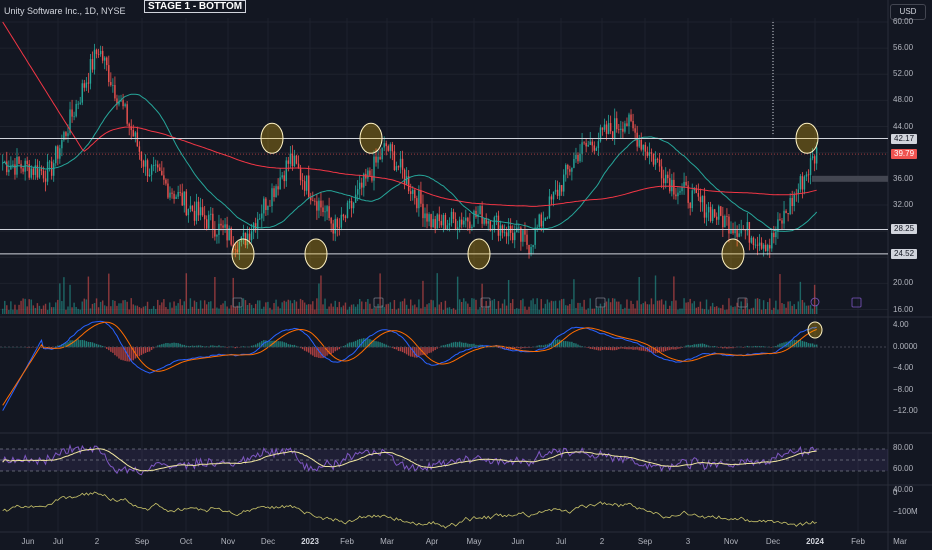  What do you see at coordinates (378, 302) in the screenshot?
I see `earnings-marker` at bounding box center [378, 302].